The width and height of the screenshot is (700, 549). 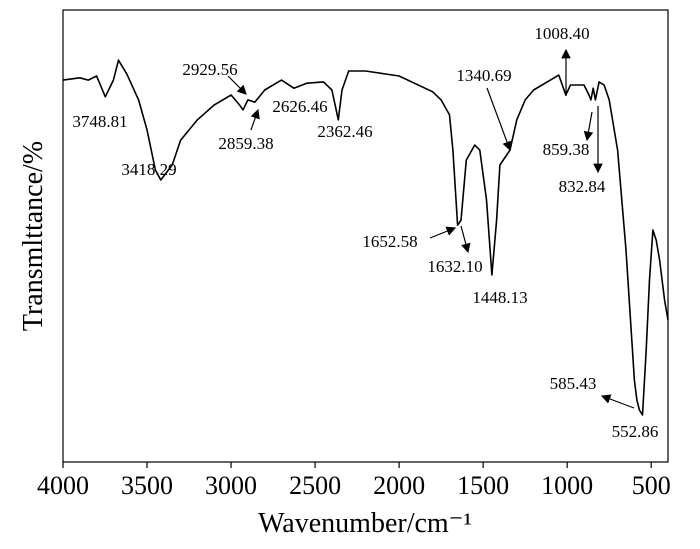 I want to click on peak-label: 2859.38, so click(x=245, y=143).